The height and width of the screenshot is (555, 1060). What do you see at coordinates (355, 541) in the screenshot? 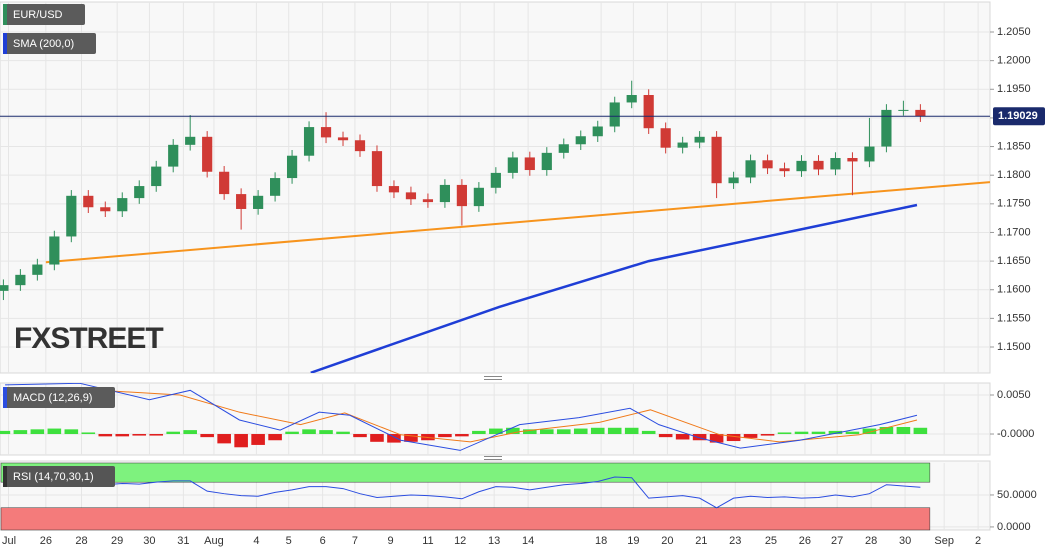
I see `x-tick-label: 7` at bounding box center [355, 541].